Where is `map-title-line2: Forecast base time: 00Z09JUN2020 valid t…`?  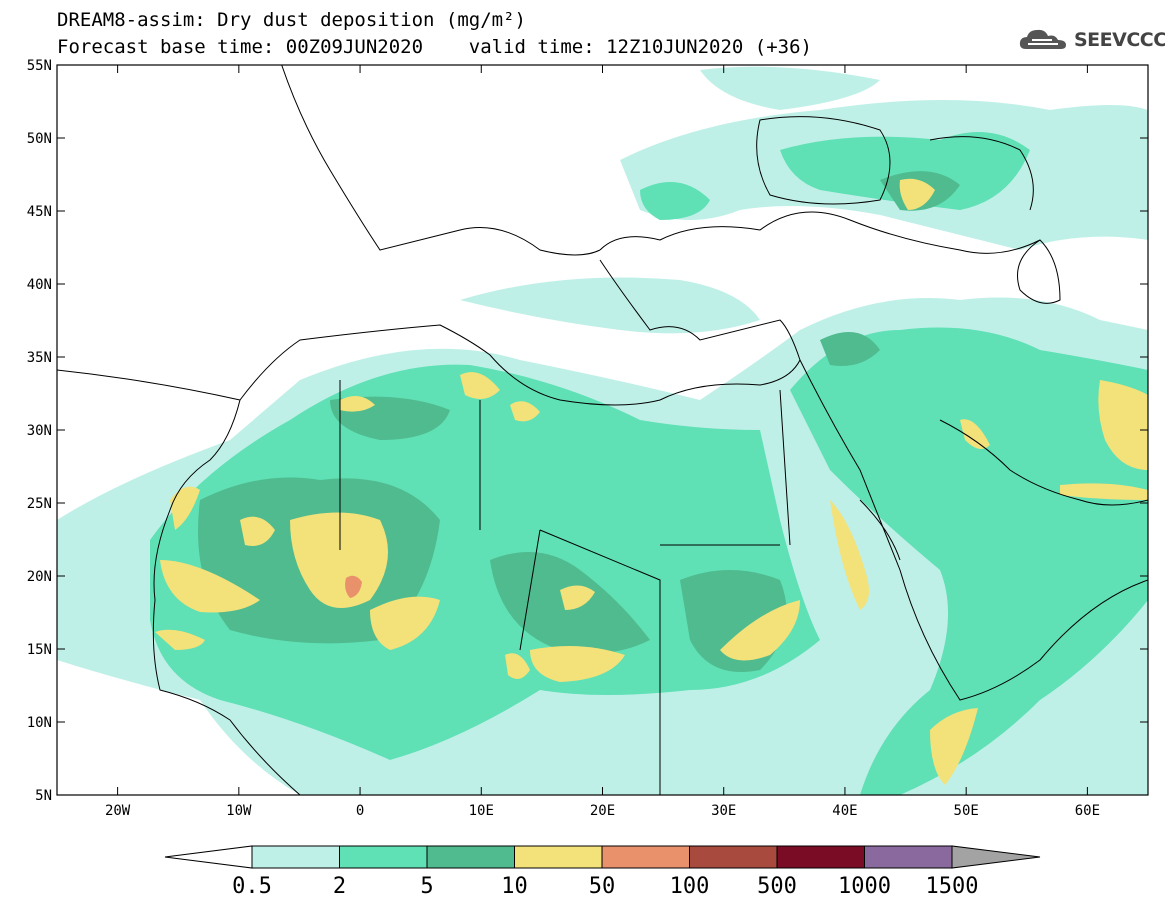
map-title-line2: Forecast base time: 00Z09JUN2020 valid t… is located at coordinates (434, 47).